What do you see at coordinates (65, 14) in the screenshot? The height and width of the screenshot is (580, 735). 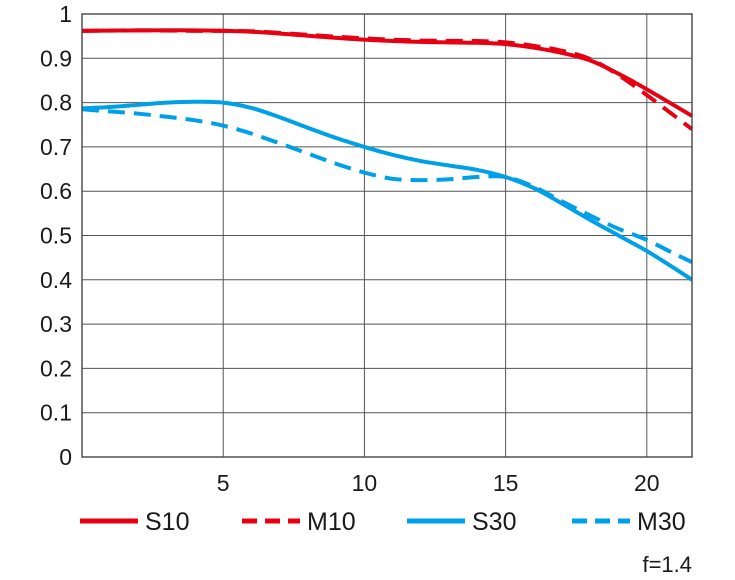 I see `y-tick-label: 1` at bounding box center [65, 14].